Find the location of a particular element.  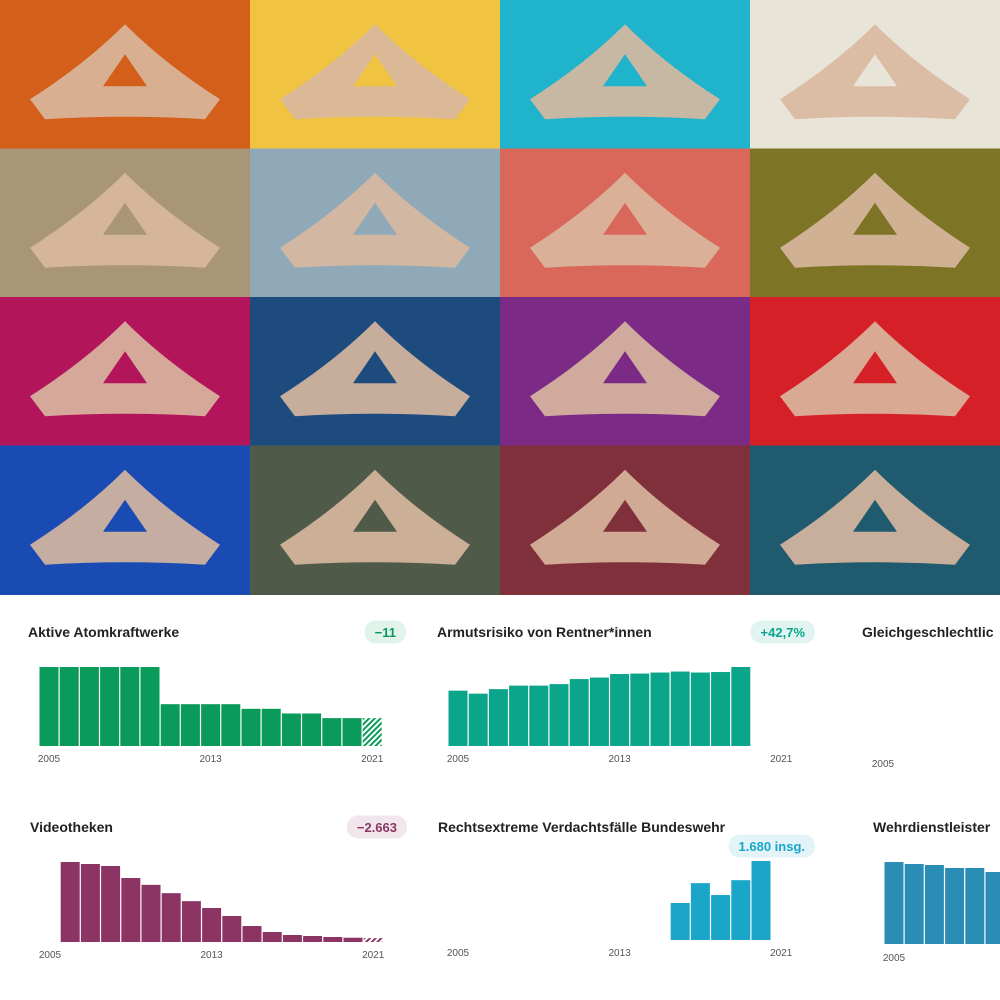

badge-label: −11 is located at coordinates (385, 632).